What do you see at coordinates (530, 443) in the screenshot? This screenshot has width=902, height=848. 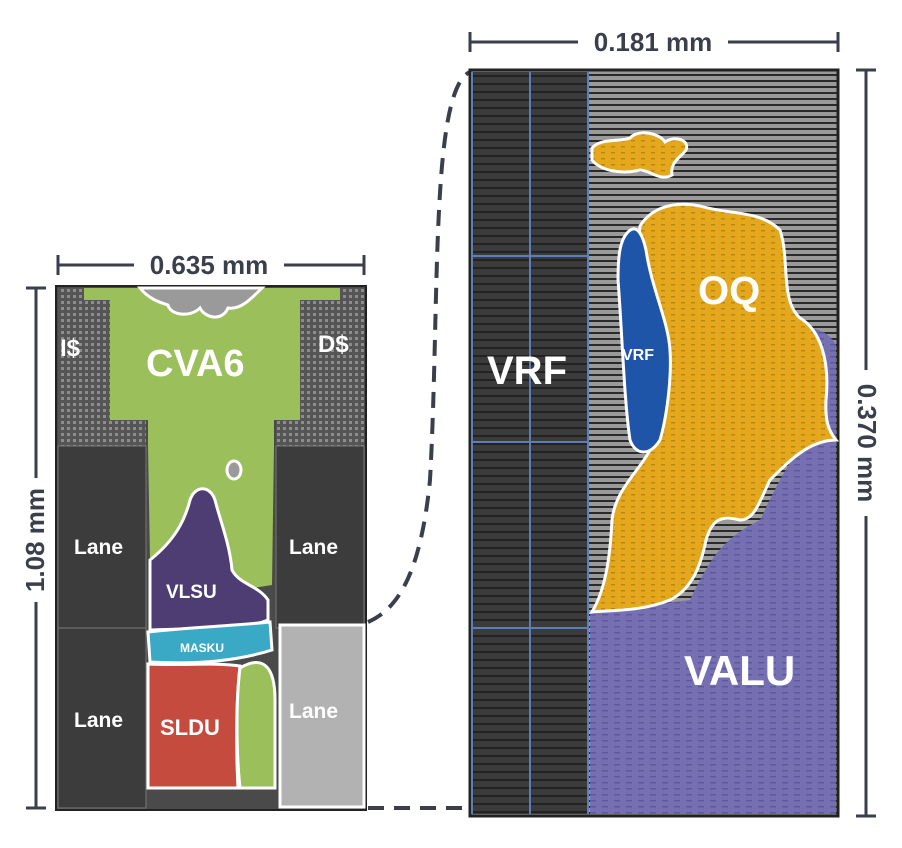 I see `vrf-grid` at bounding box center [530, 443].